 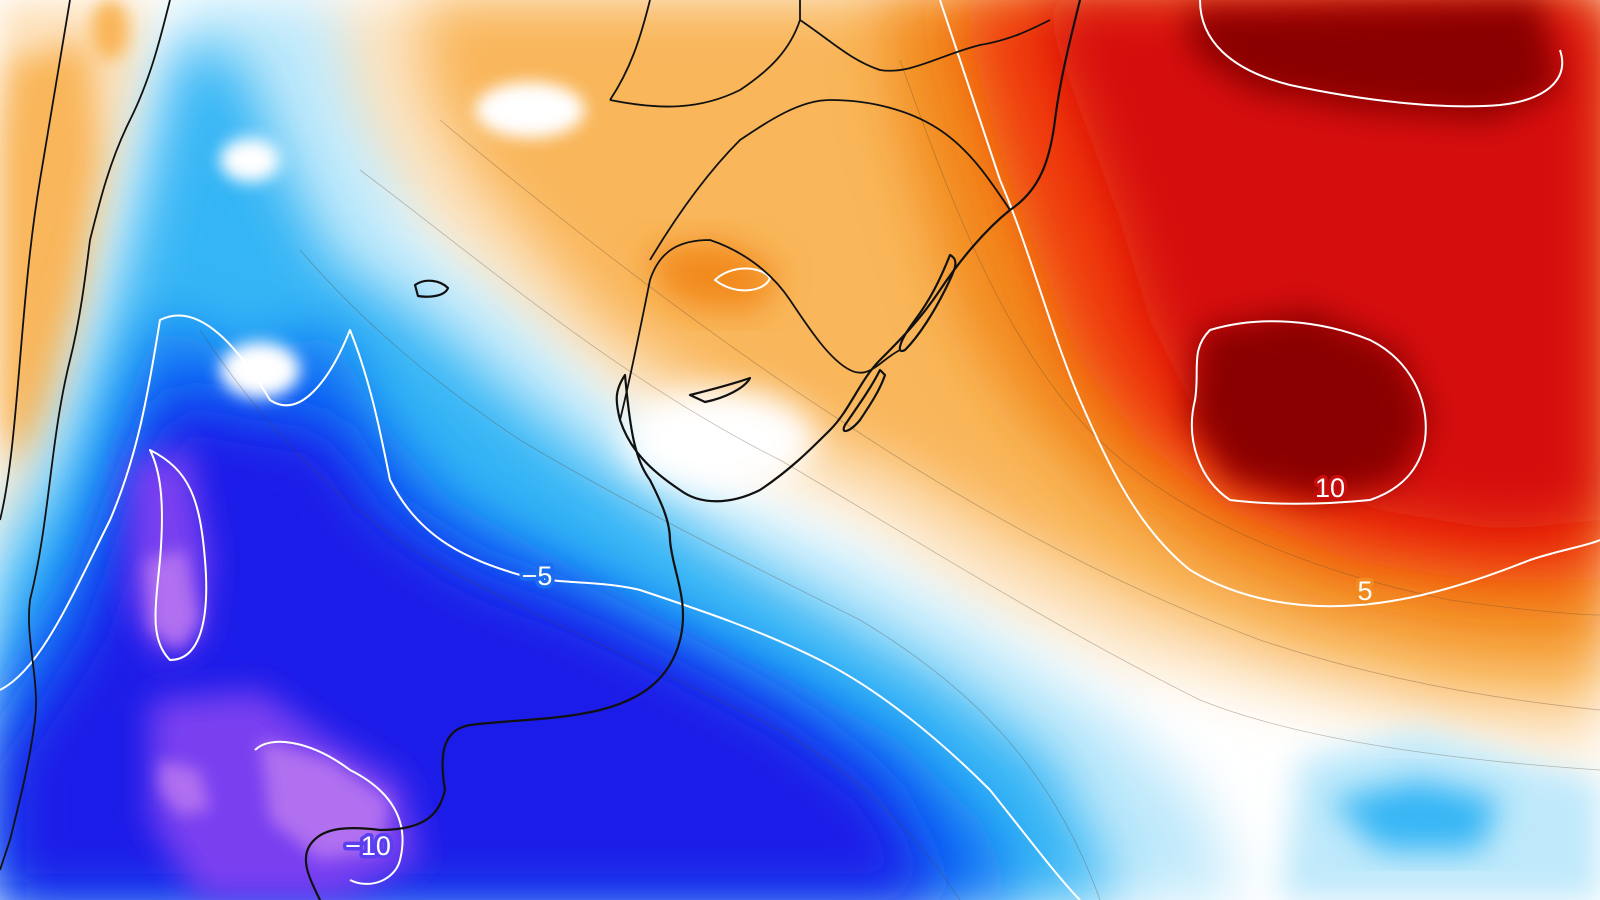 What do you see at coordinates (864, 400) in the screenshot?
I see `mirim-lagoon` at bounding box center [864, 400].